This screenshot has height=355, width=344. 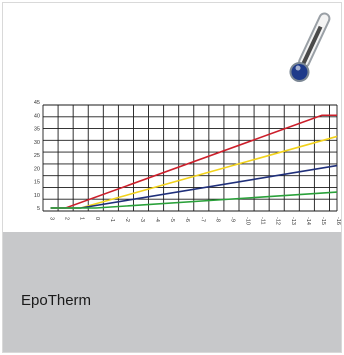 What do you see at coordinates (172, 219) in the screenshot?
I see `x-tick-label: -5` at bounding box center [172, 219].